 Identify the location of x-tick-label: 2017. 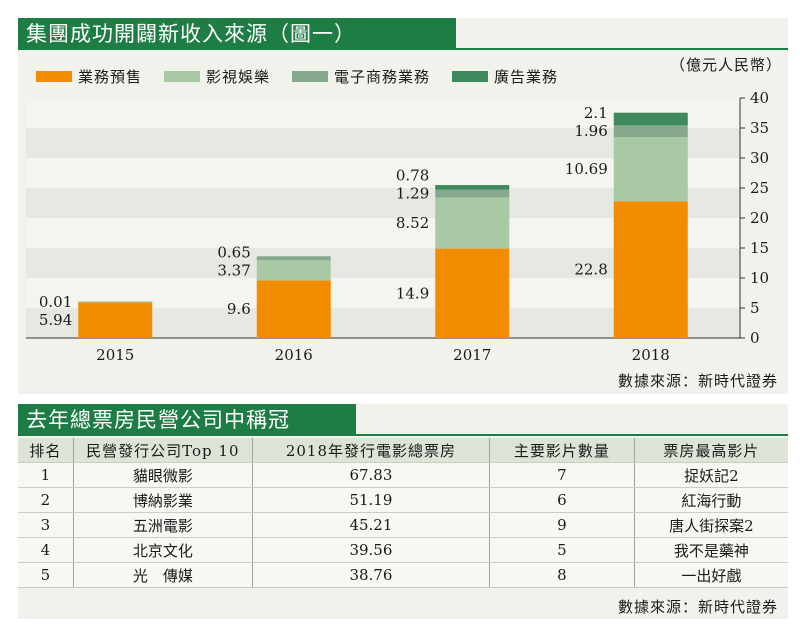
(472, 355).